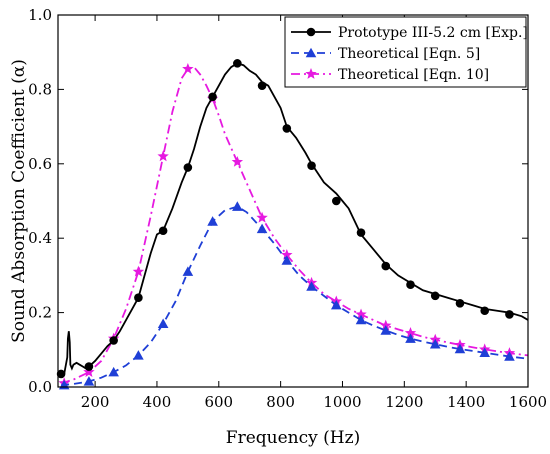 The width and height of the screenshot is (550, 454). What do you see at coordinates (40, 238) in the screenshot?
I see `y-tick-label: 0.4` at bounding box center [40, 238].